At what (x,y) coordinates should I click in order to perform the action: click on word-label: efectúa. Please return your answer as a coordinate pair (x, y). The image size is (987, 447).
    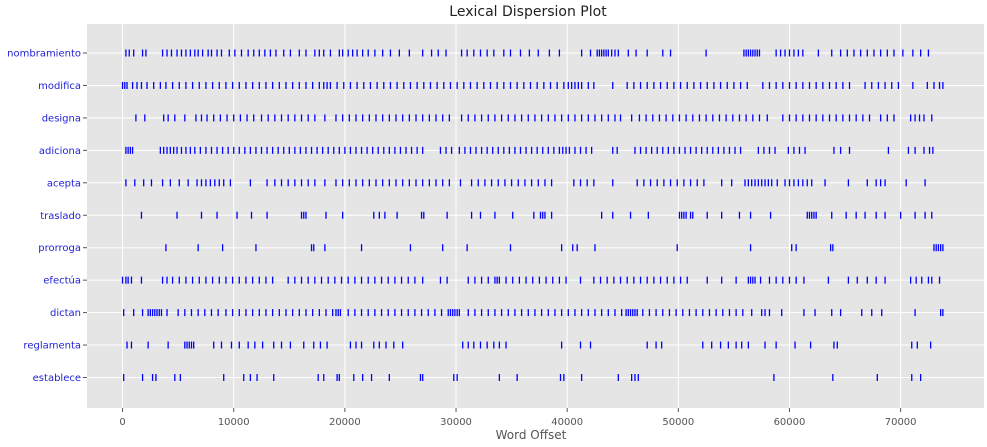
    Looking at the image, I should click on (62, 281).